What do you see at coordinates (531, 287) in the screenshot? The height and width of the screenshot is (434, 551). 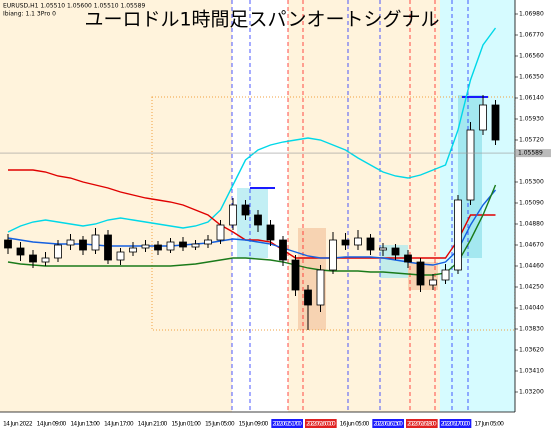 I see `y-tick-label: 1.04250` at bounding box center [531, 287].